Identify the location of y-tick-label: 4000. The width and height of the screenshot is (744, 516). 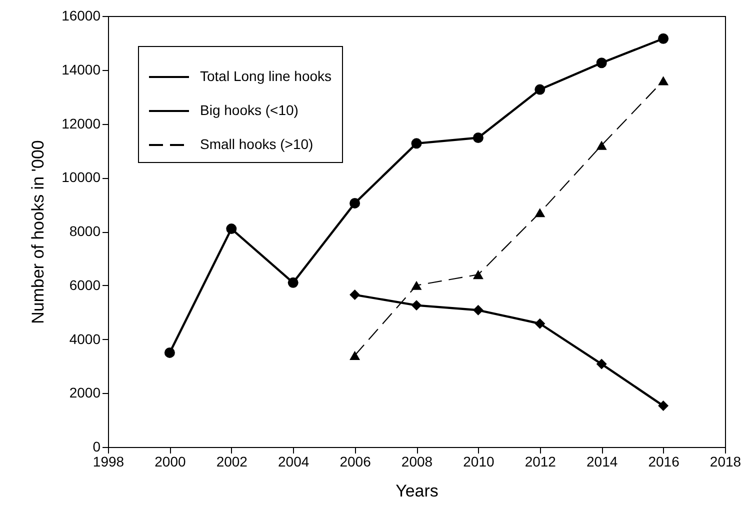
(85, 338).